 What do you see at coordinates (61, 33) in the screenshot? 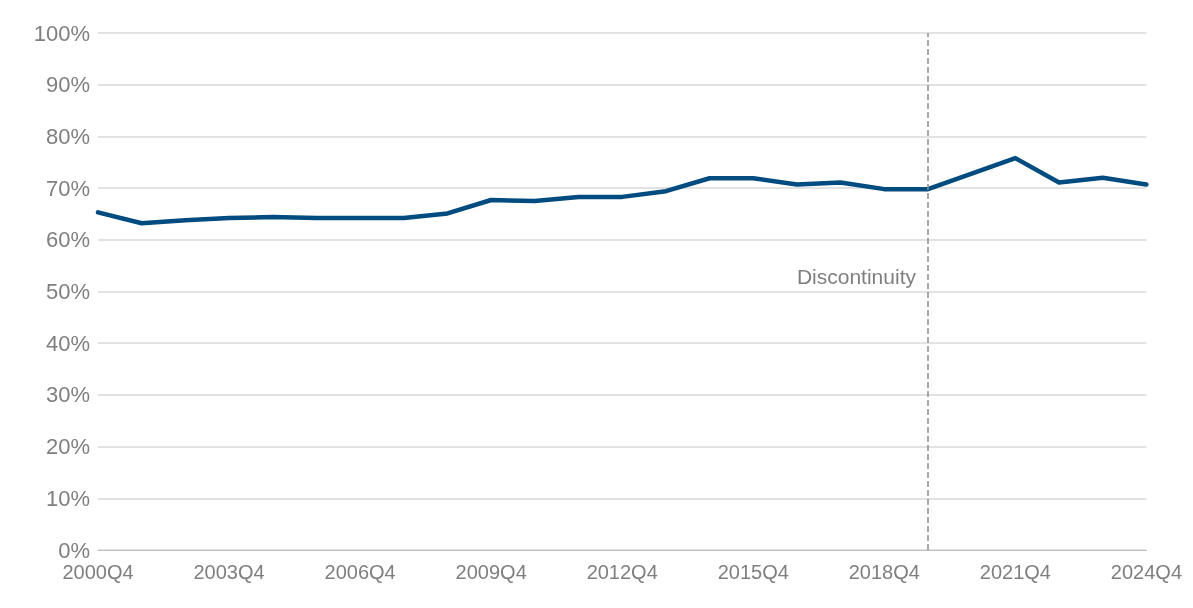
I see `y-tick-label: 100%` at bounding box center [61, 33].